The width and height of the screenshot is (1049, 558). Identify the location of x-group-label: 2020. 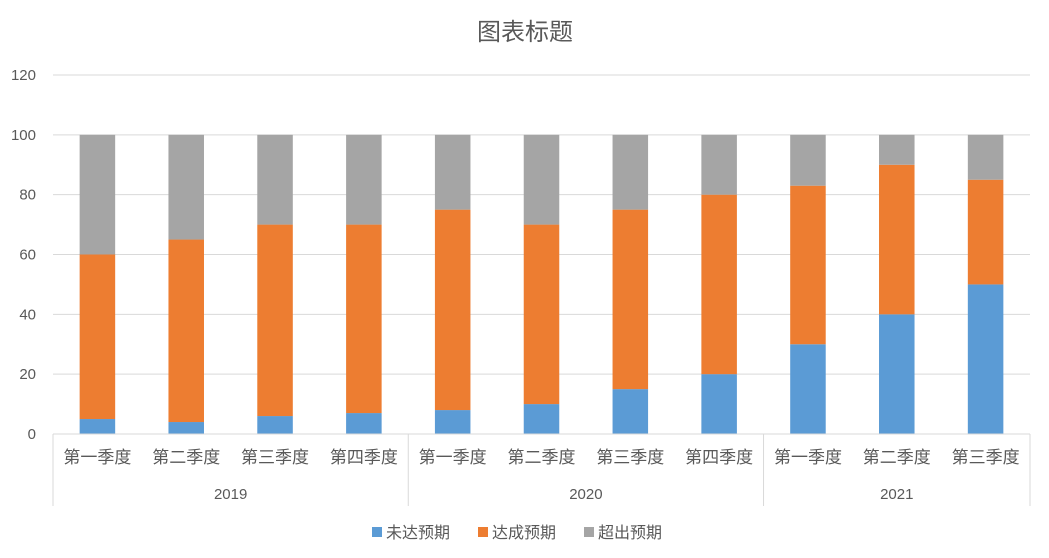
(585, 494).